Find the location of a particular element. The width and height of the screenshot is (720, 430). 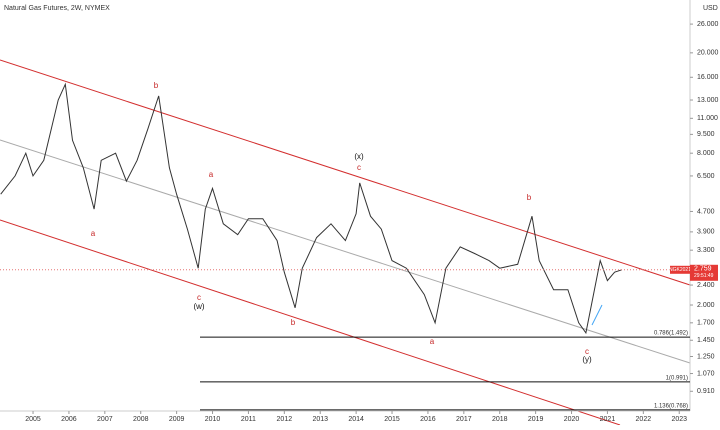

y-tick-label: 9.500 is located at coordinates (706, 134).